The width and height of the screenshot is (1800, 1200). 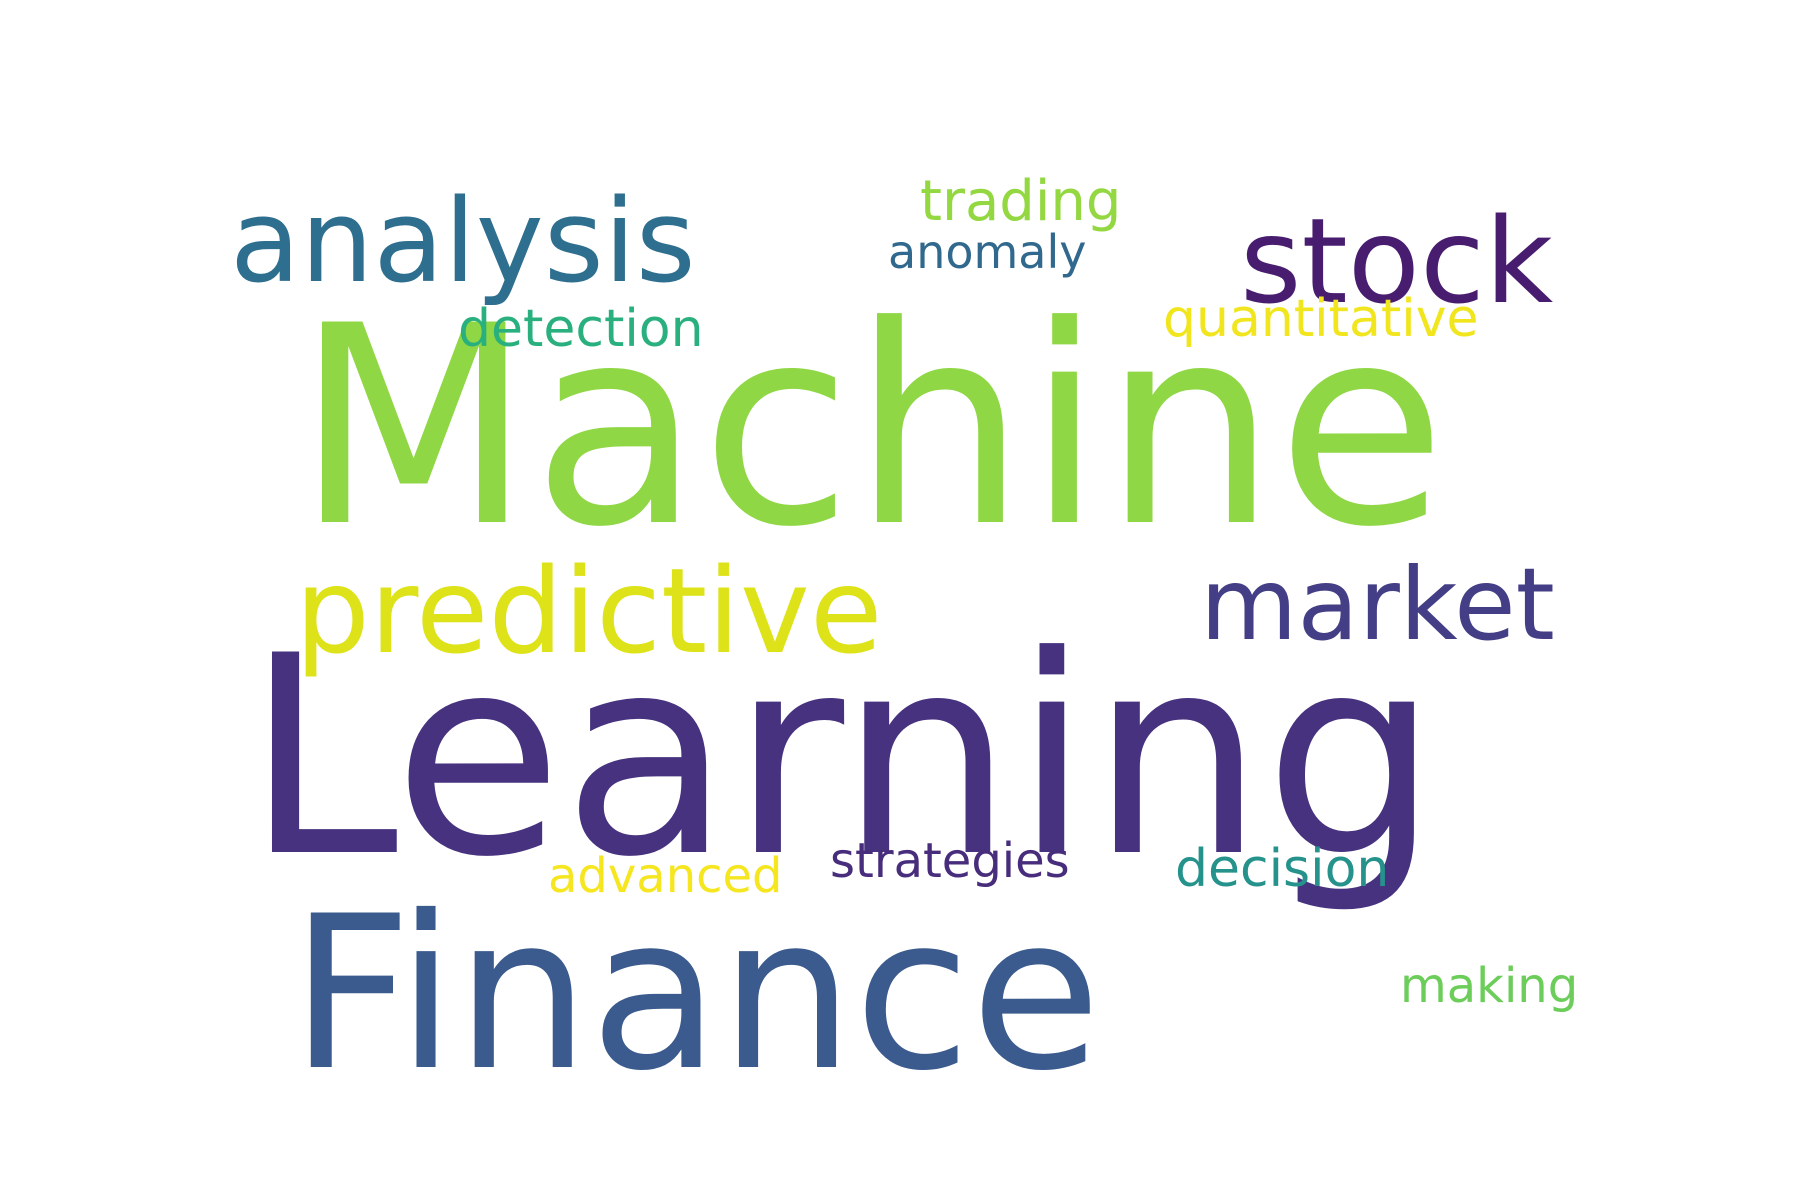 I want to click on word-analysis: analysis, so click(x=463, y=242).